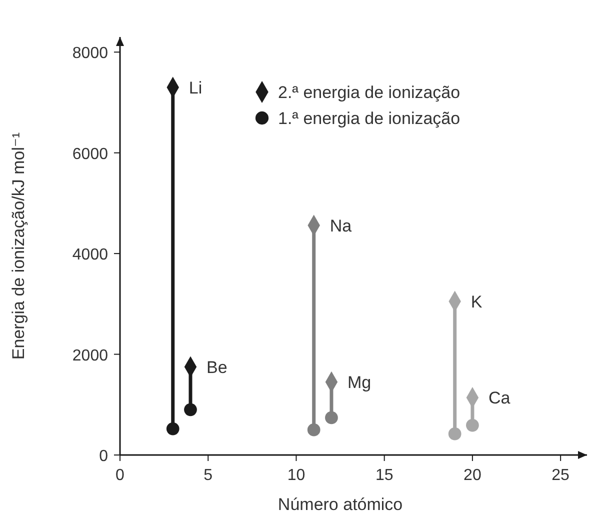 The height and width of the screenshot is (520, 602). What do you see at coordinates (341, 226) in the screenshot?
I see `annotation: Na` at bounding box center [341, 226].